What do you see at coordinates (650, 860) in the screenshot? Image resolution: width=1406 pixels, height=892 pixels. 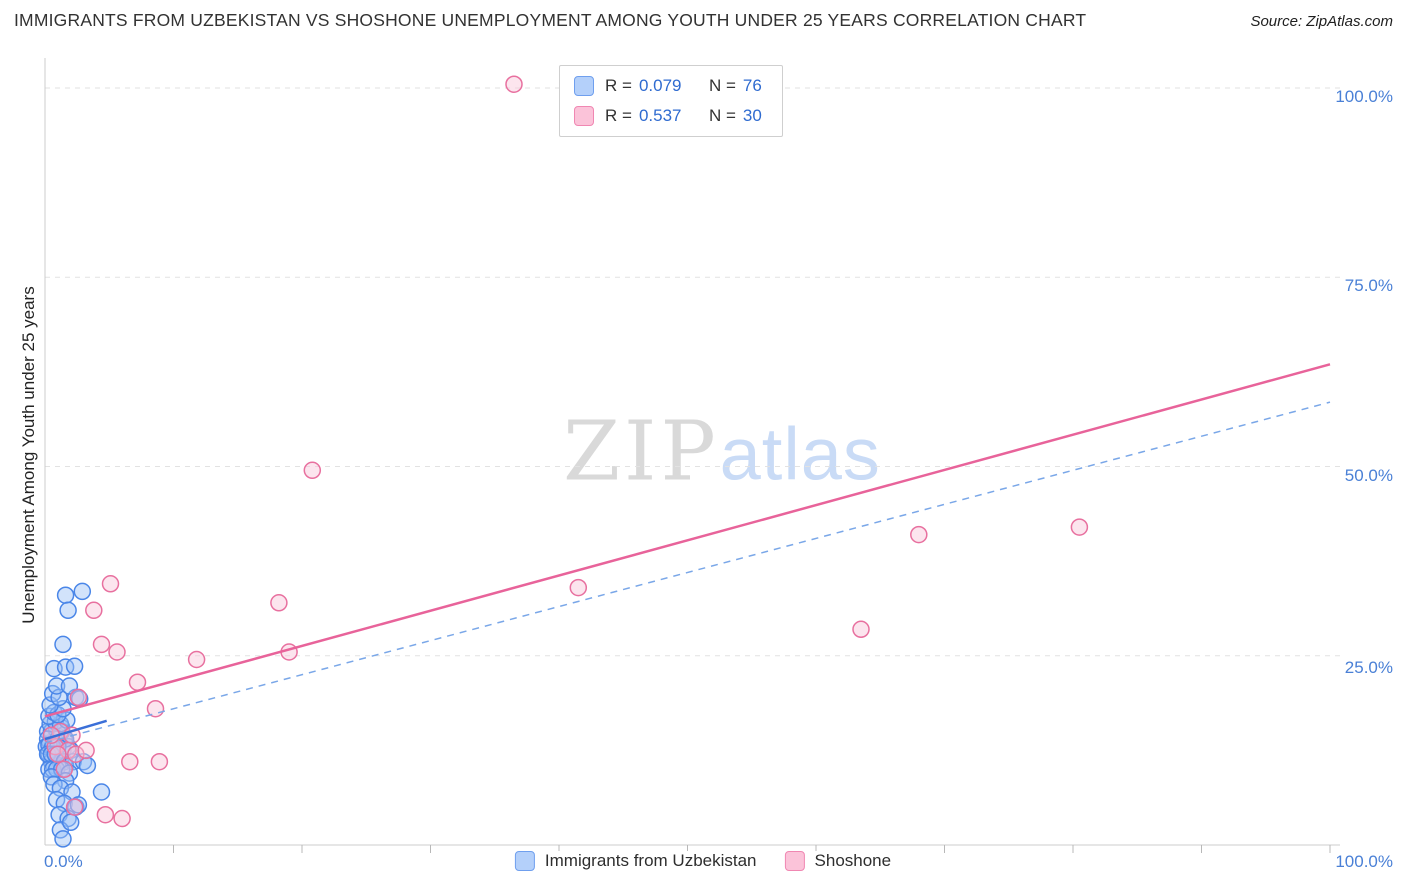 I see `series-legend-label: Immigrants from Uzbekistan` at bounding box center [650, 860].